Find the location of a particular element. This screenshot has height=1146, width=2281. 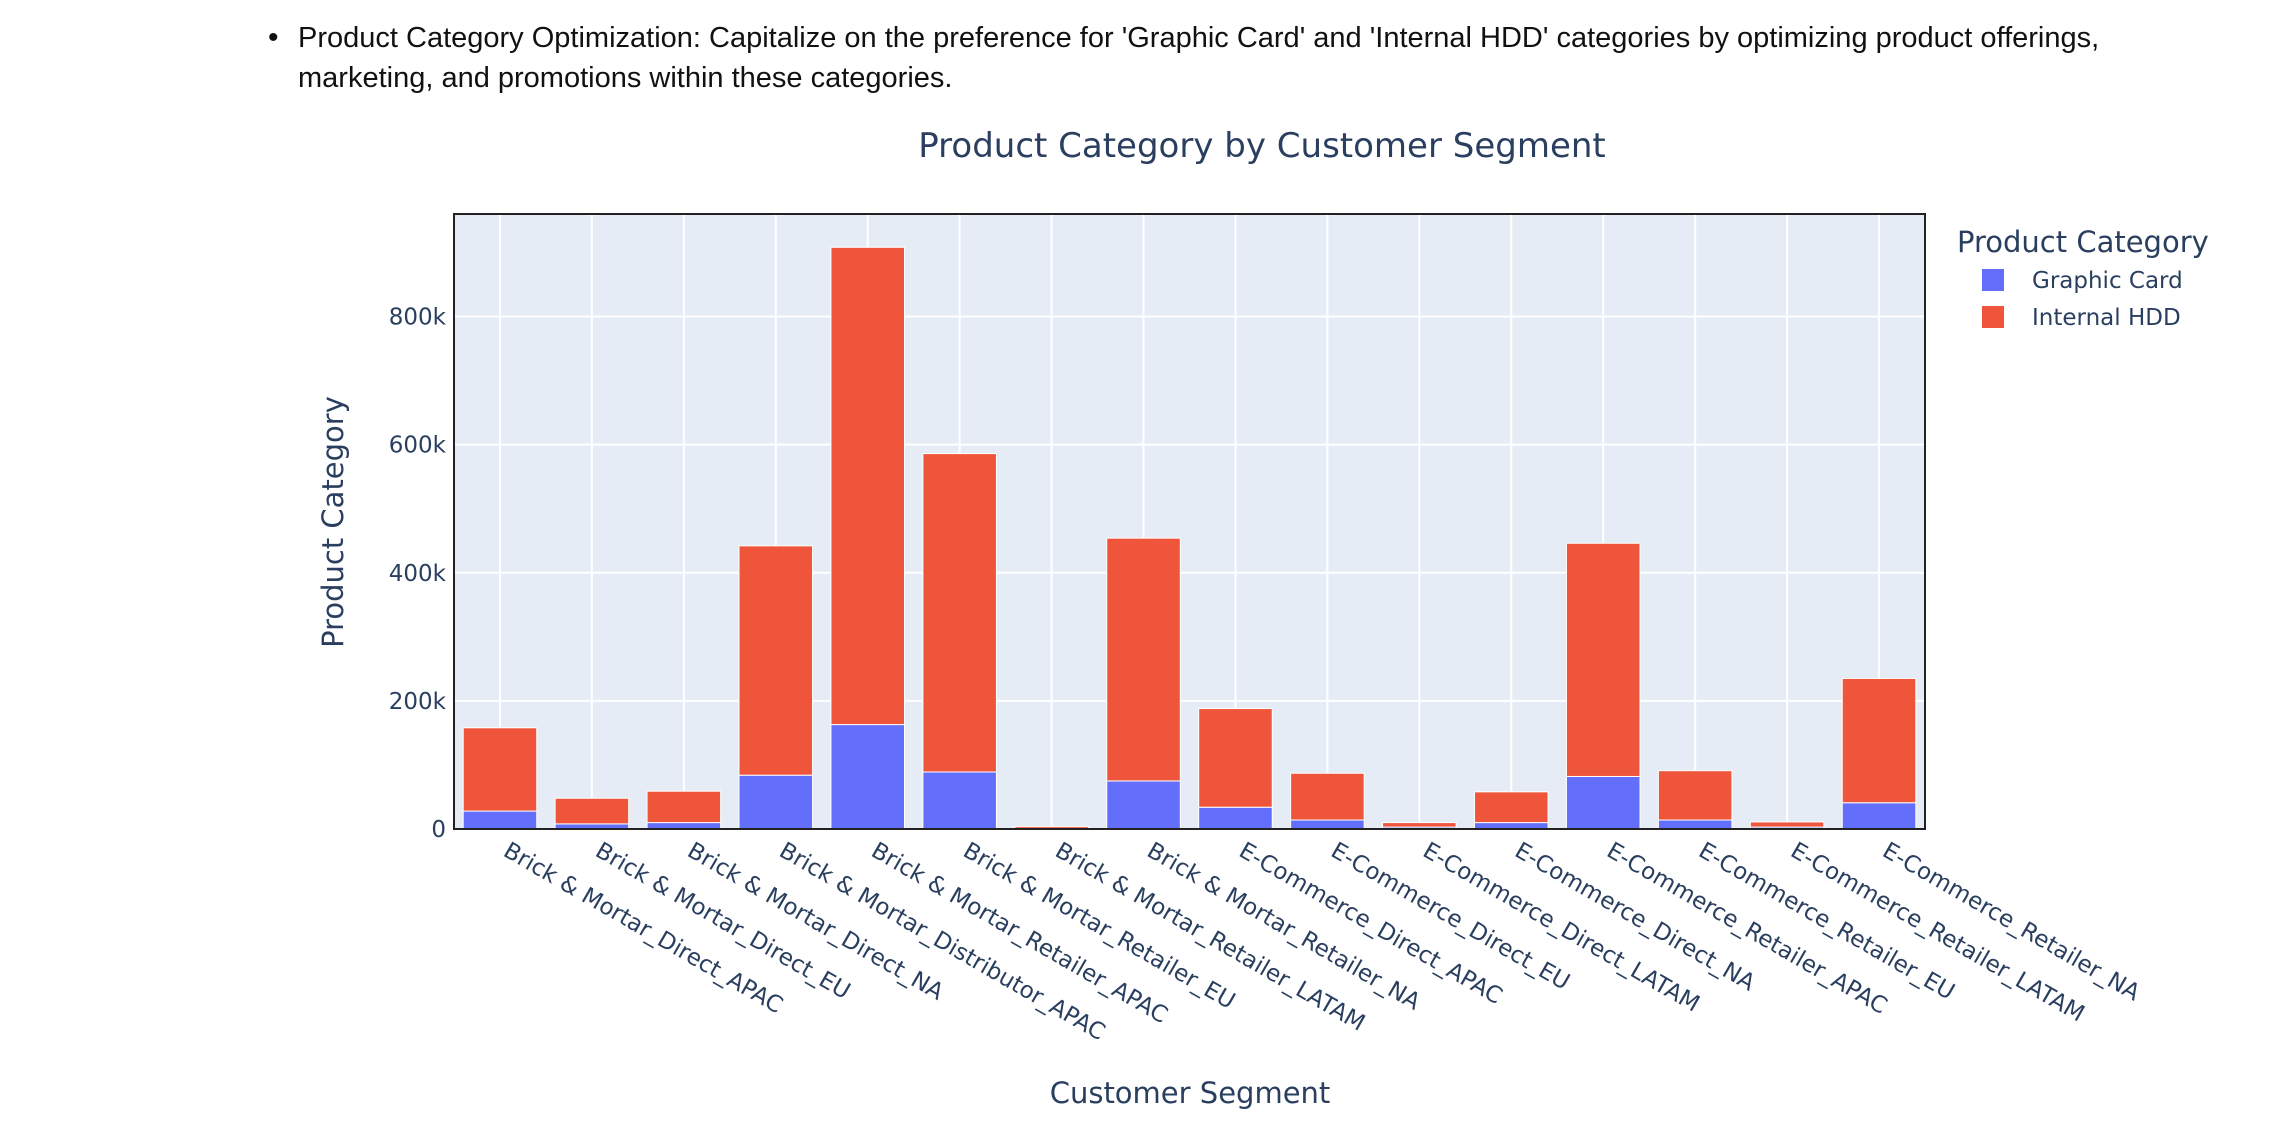

chart-title: Product Category by Customer Segment is located at coordinates (1262, 146).